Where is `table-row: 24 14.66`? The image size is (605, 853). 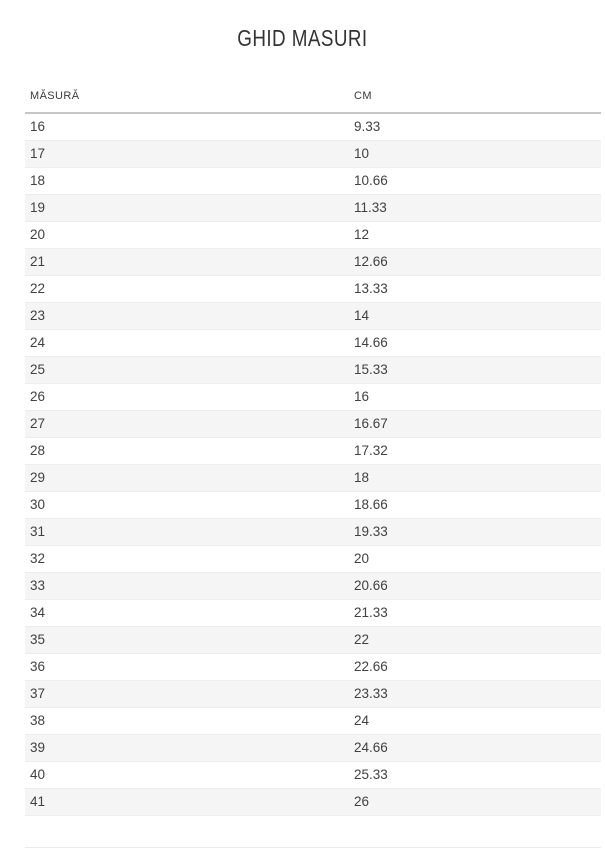
table-row: 24 14.66 is located at coordinates (313, 343).